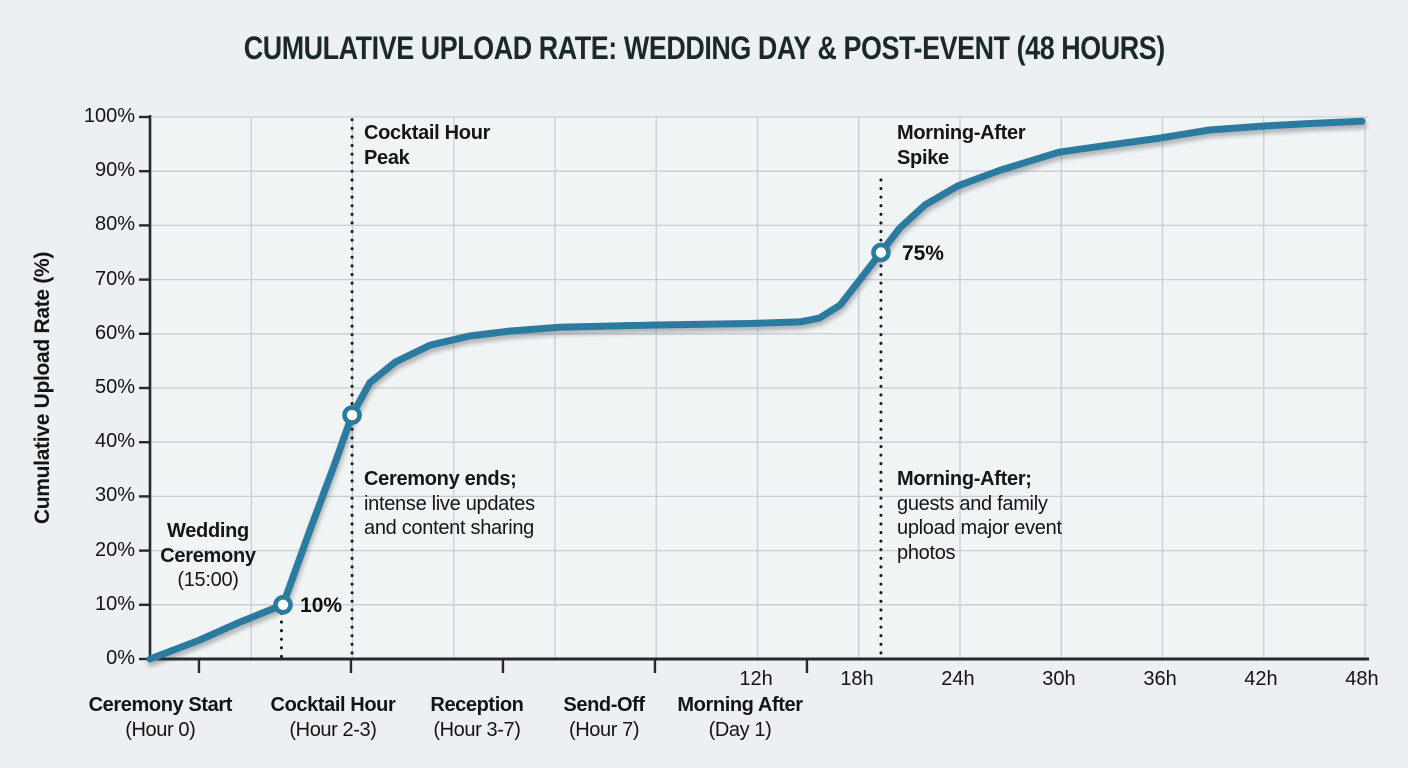 The image size is (1408, 768). I want to click on annotation-wedding-ceremony: Wedding Ceremony (15:00), so click(208, 556).